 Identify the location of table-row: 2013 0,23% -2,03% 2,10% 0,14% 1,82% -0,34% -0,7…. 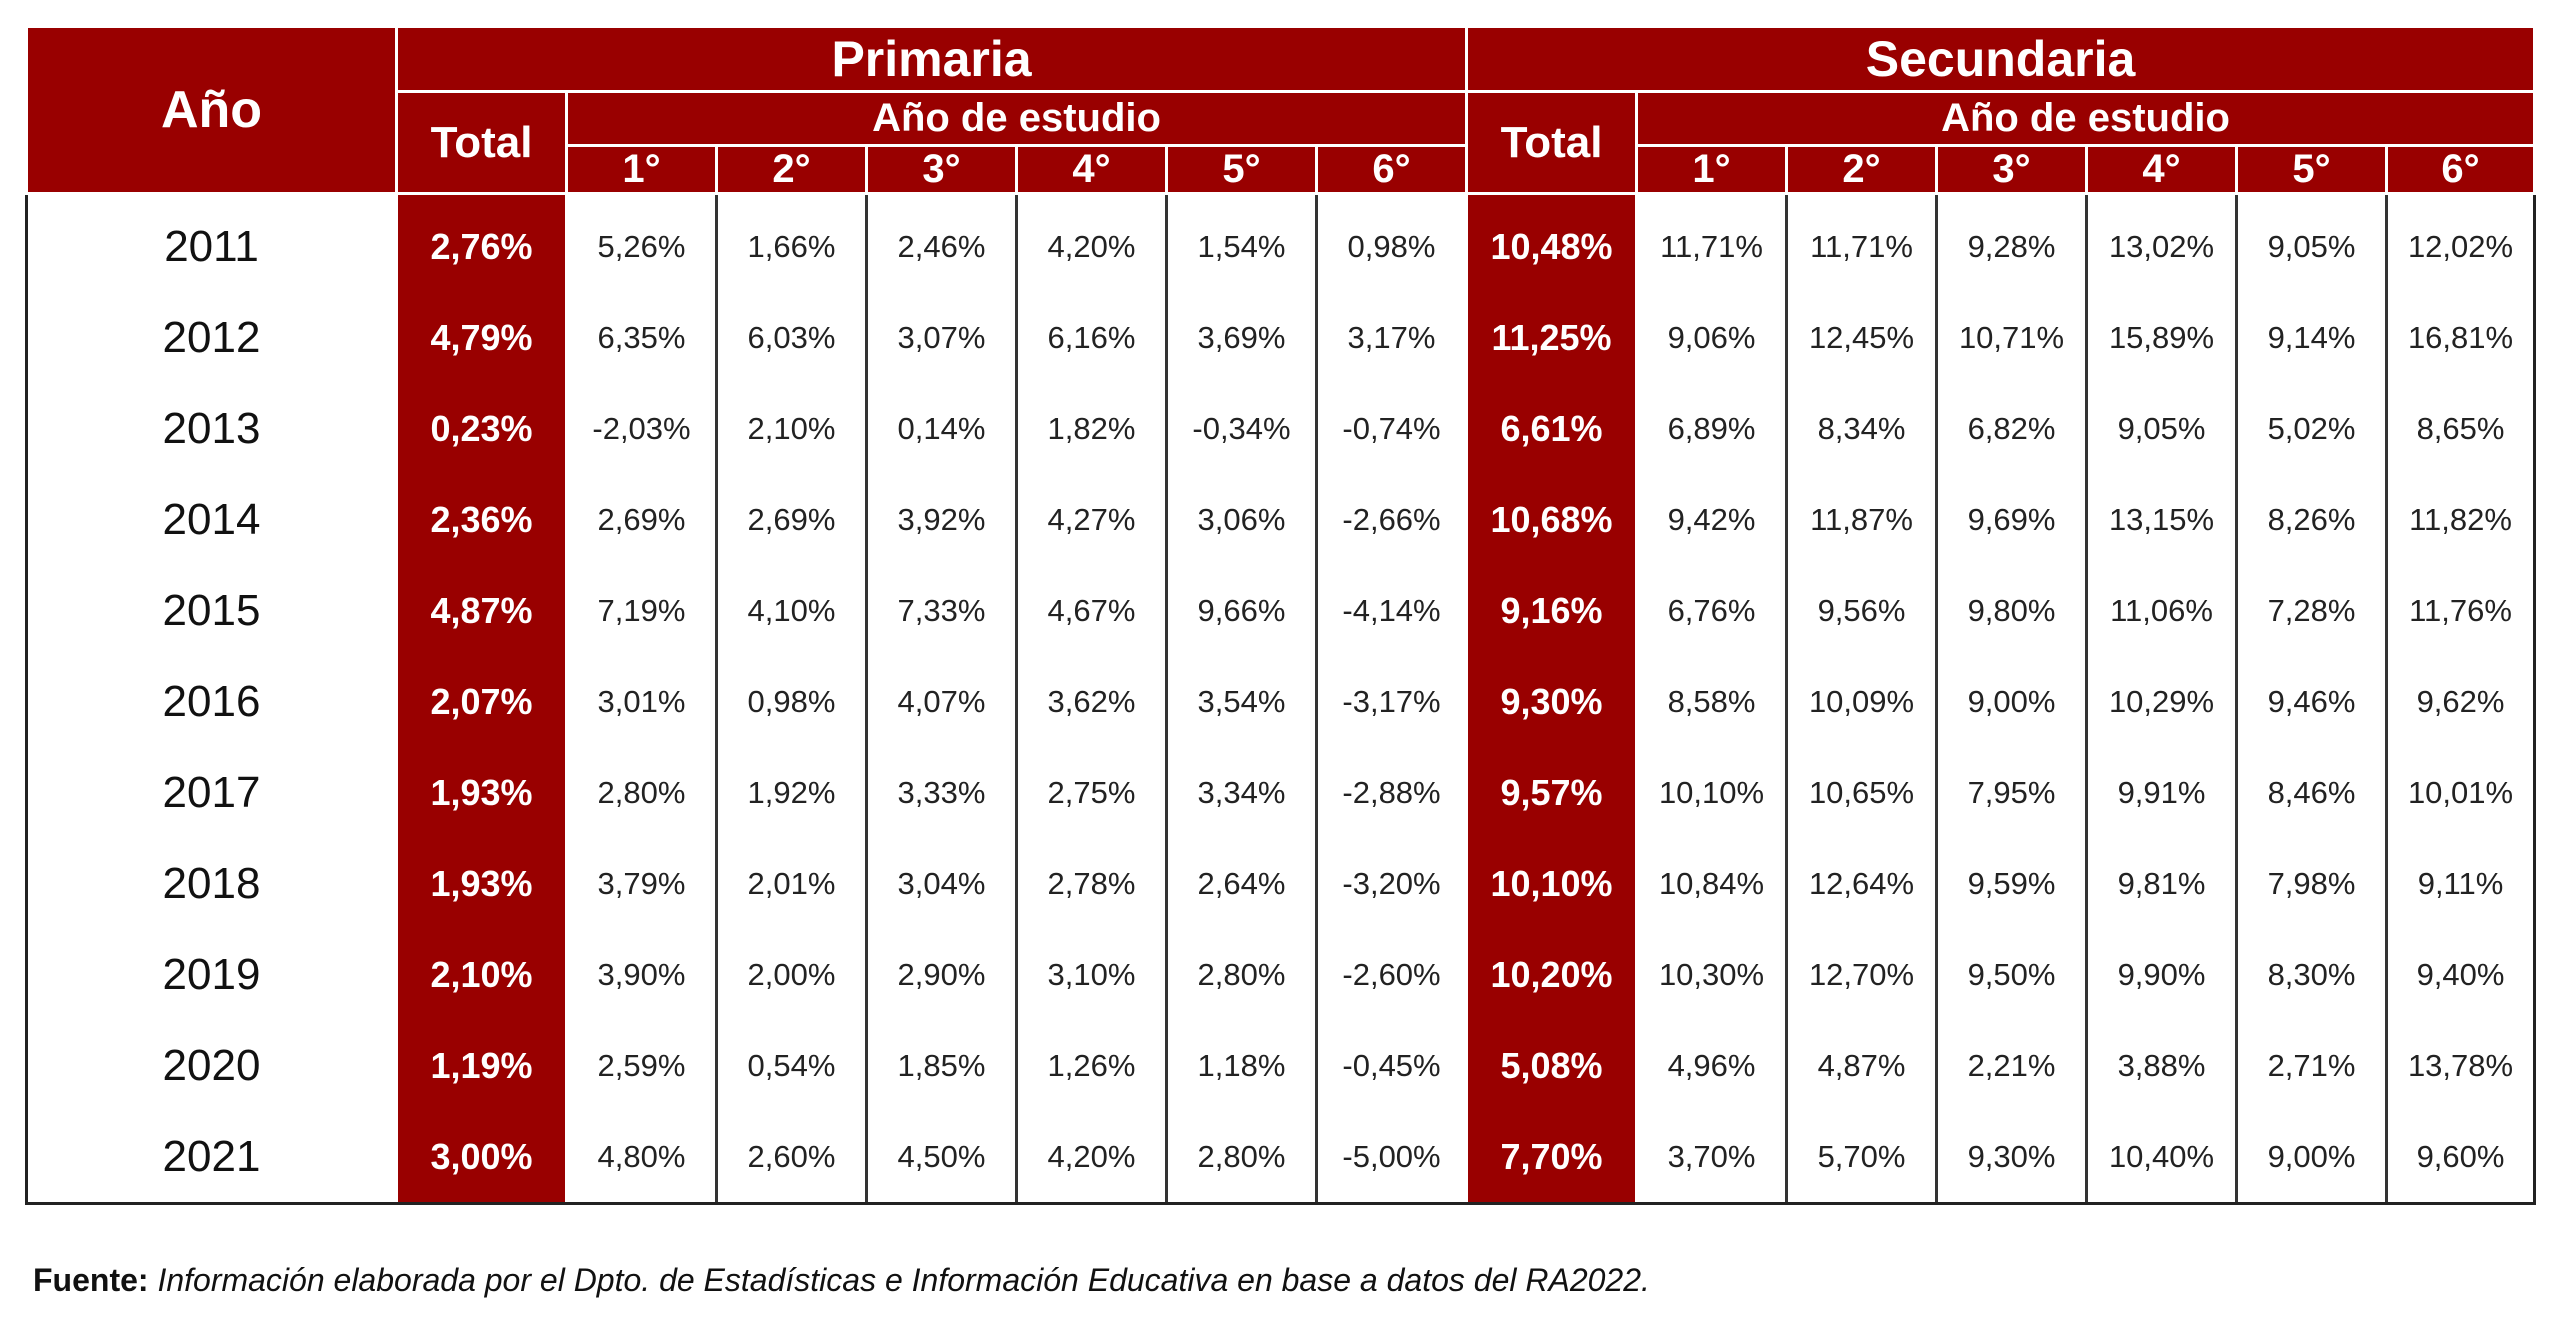
(1281, 428).